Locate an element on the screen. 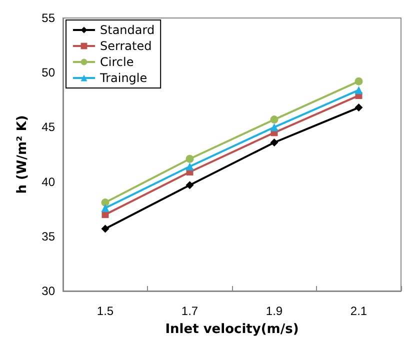 The width and height of the screenshot is (419, 354). y-tick-label: 30 is located at coordinates (49, 291).